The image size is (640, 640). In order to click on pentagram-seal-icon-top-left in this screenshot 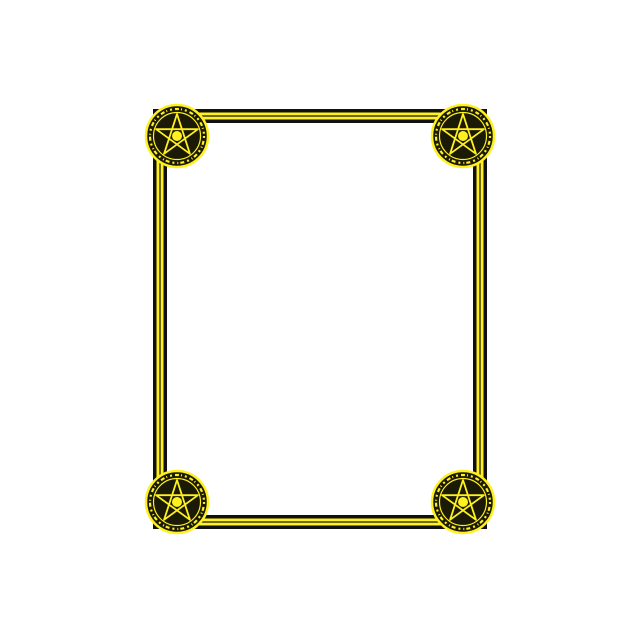, I will do `click(177, 136)`.